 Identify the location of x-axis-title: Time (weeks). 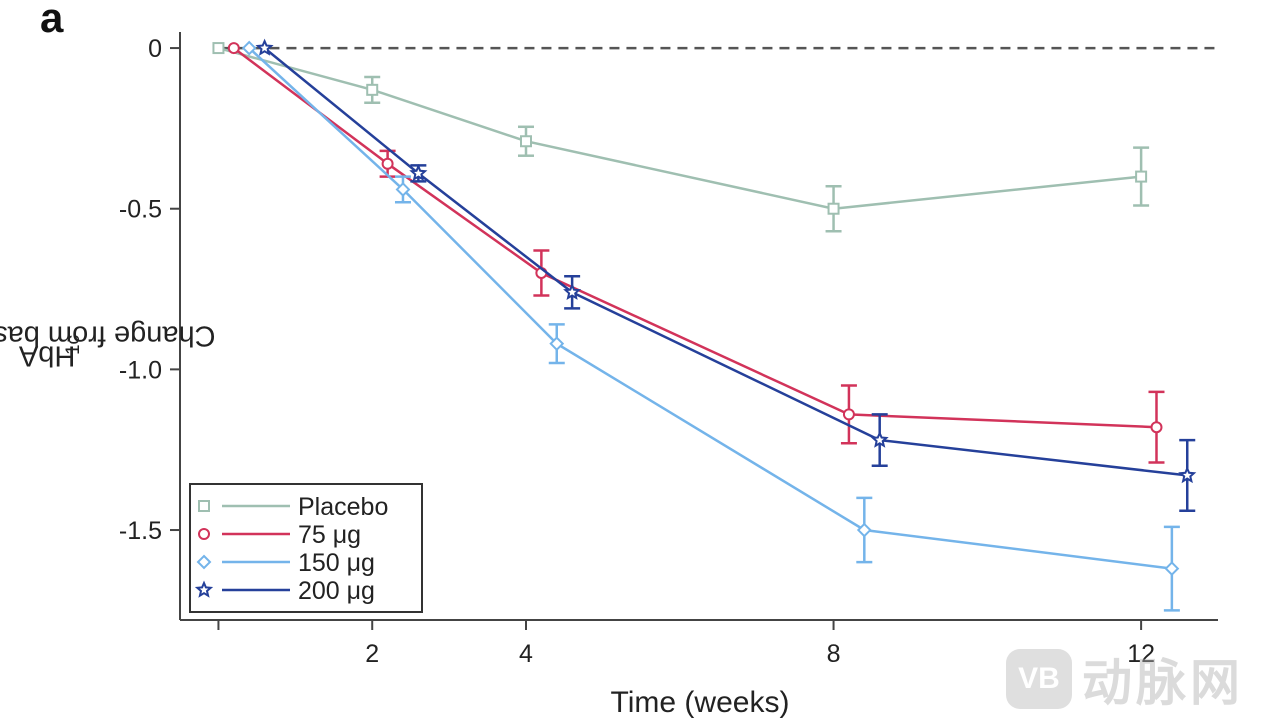
(700, 702).